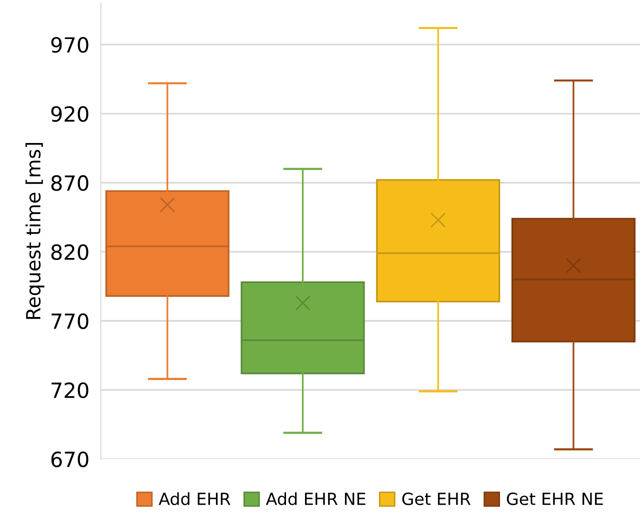 The width and height of the screenshot is (642, 524). What do you see at coordinates (69, 252) in the screenshot?
I see `y-tick-label: 820` at bounding box center [69, 252].